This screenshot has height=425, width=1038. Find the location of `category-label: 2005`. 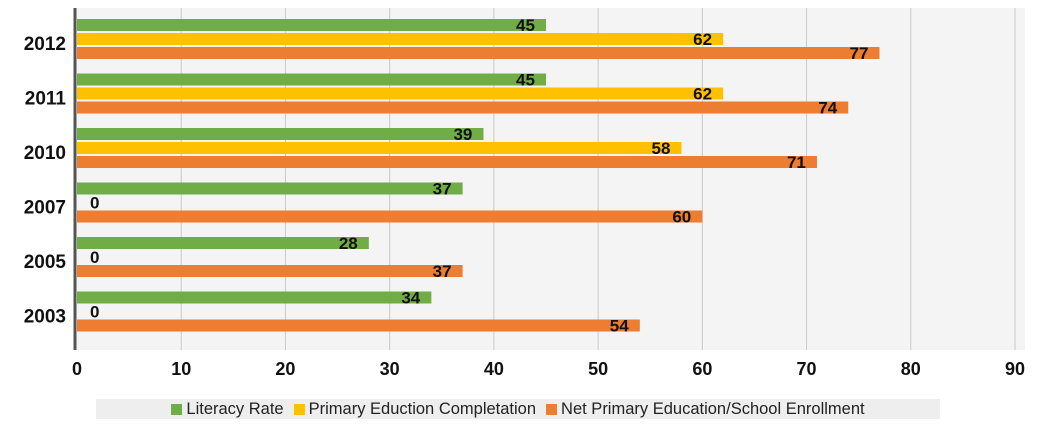

category-label: 2005 is located at coordinates (45, 262).